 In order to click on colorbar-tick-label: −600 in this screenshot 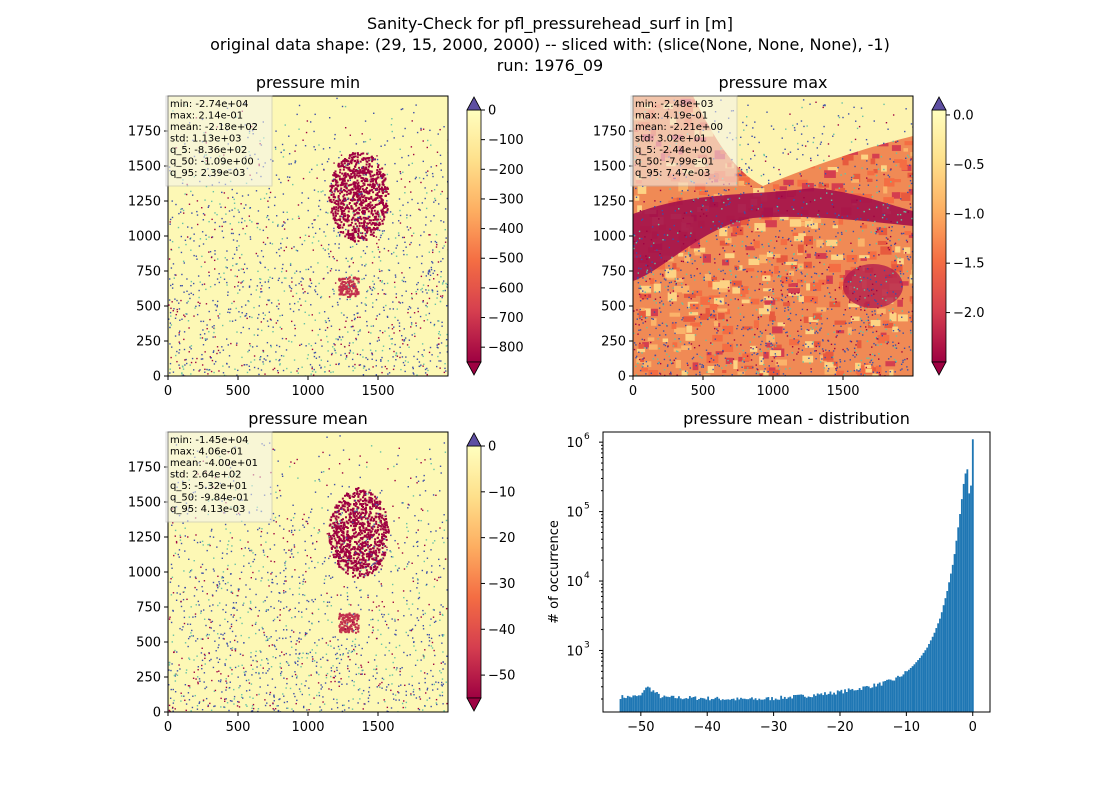, I will do `click(506, 288)`.